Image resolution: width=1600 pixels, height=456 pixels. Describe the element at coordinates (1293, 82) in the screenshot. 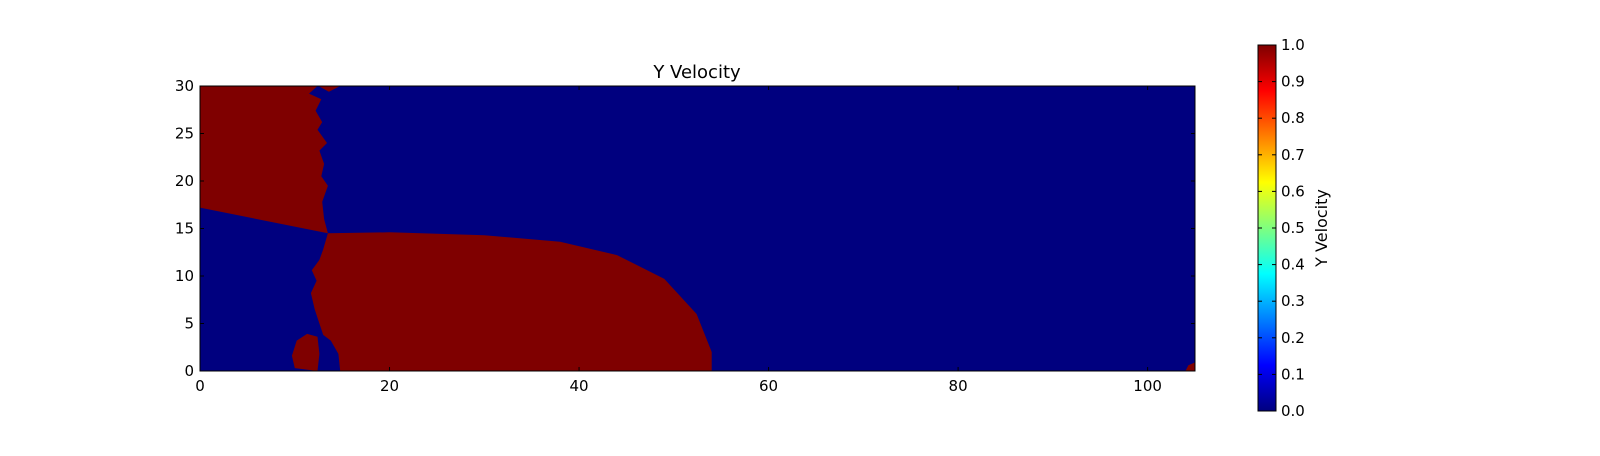

I see `colorbar-tick-label: 0.9` at that location.